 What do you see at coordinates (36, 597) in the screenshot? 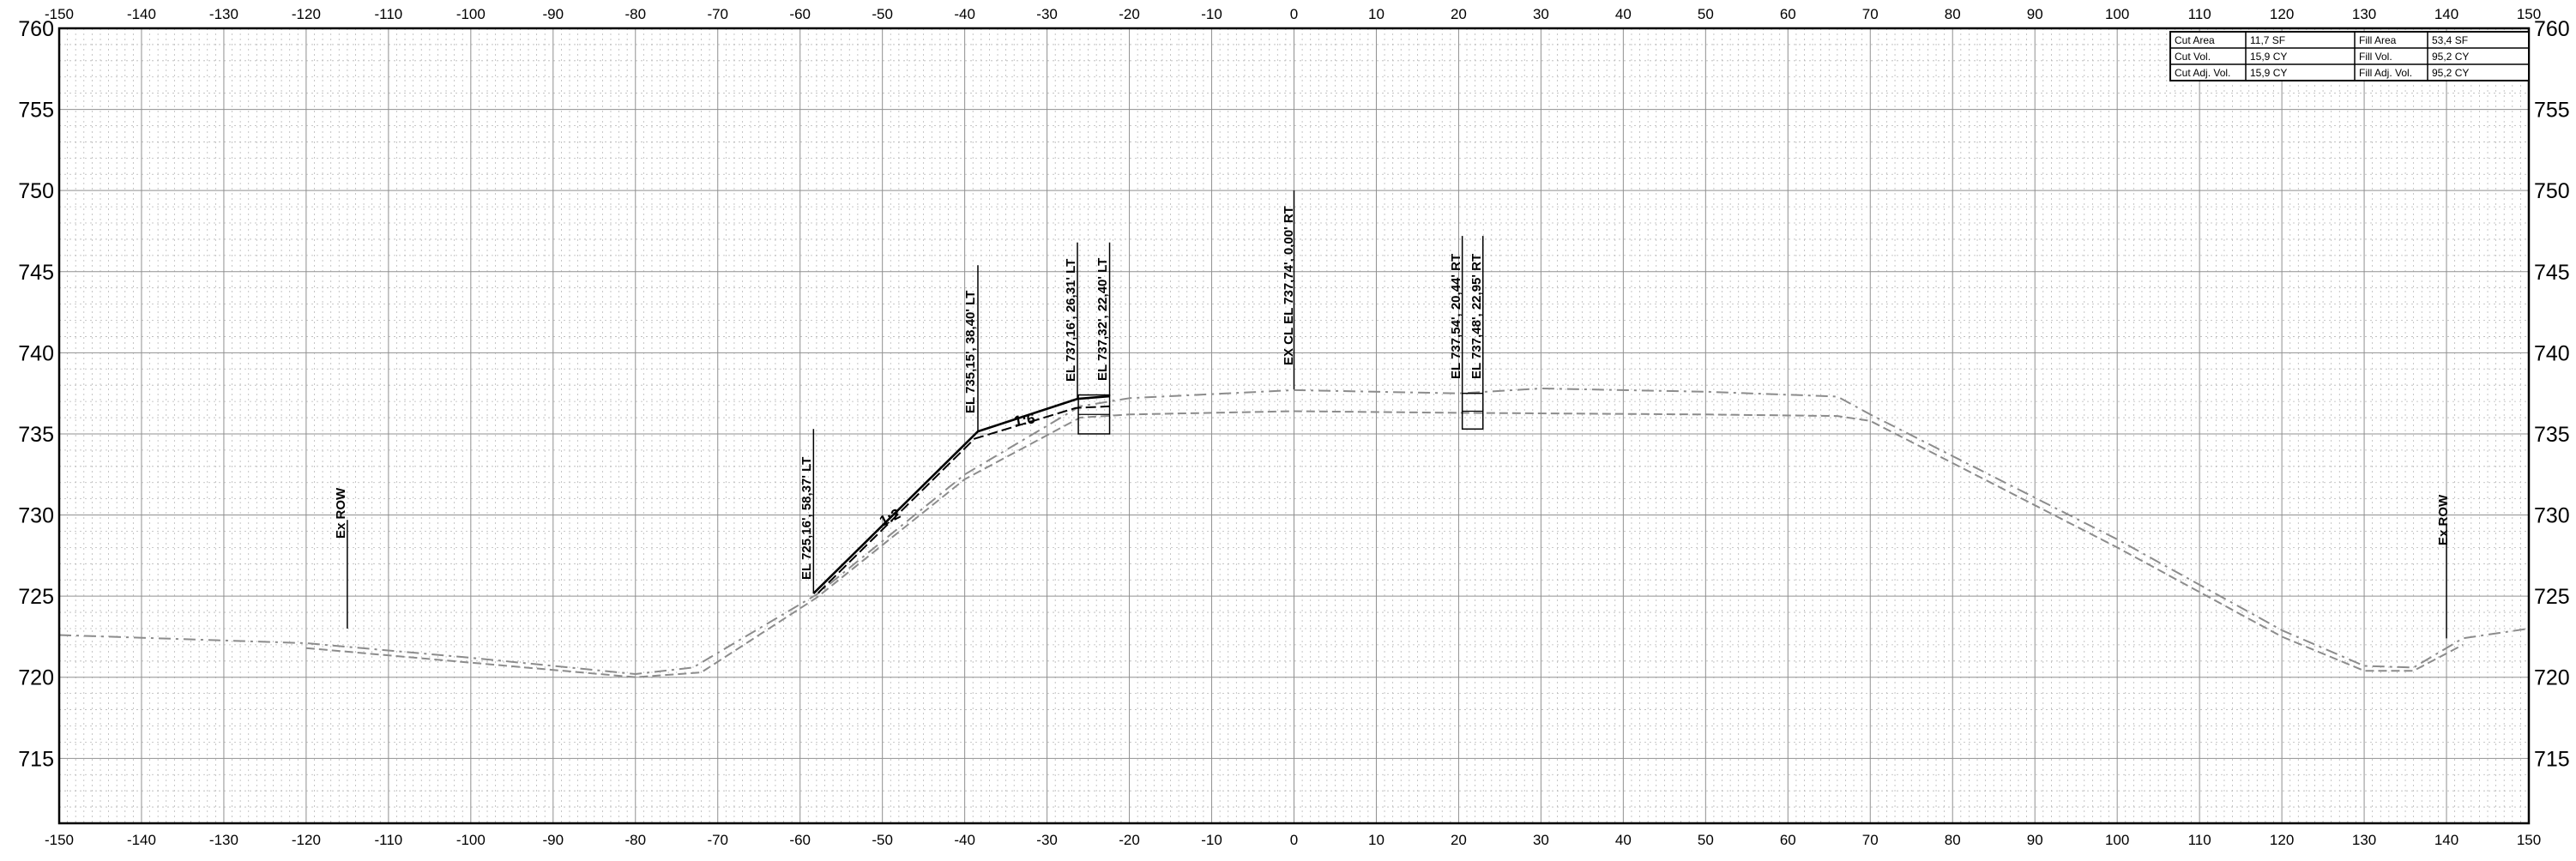
I see `y-tick-label-left: 725` at bounding box center [36, 597].